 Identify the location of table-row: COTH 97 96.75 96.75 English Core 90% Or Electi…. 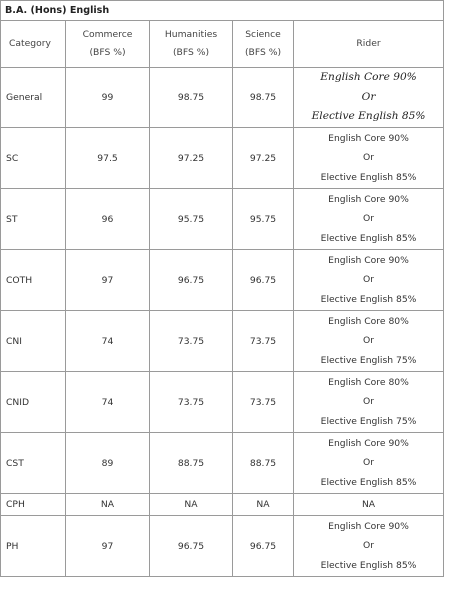
(222, 280).